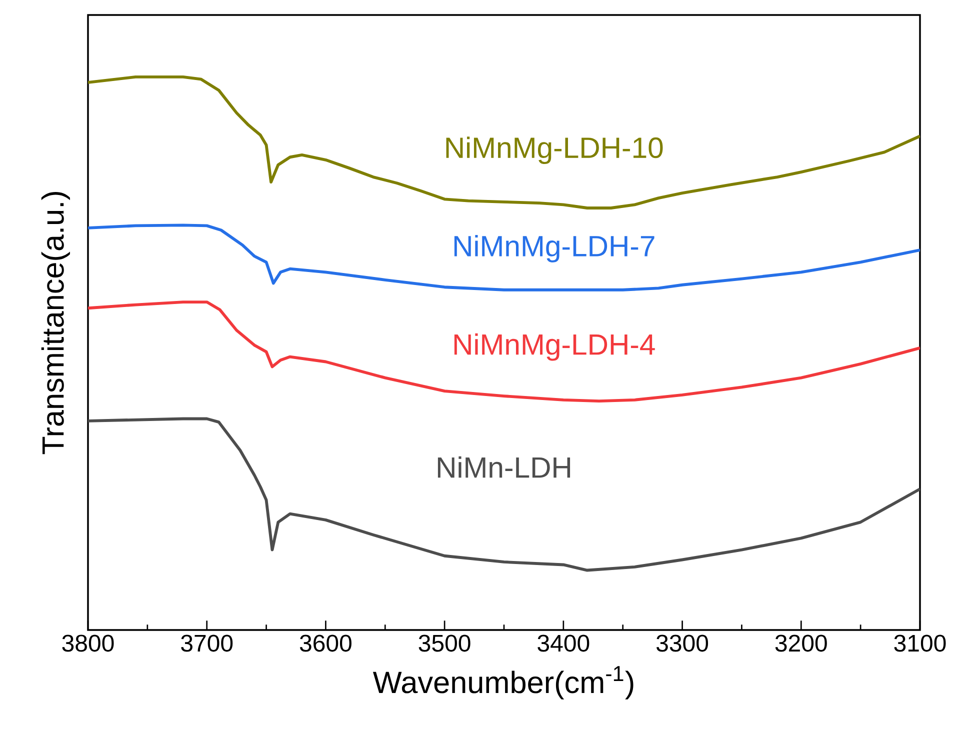 This screenshot has width=963, height=749. I want to click on x-tick-label: 3600, so click(326, 643).